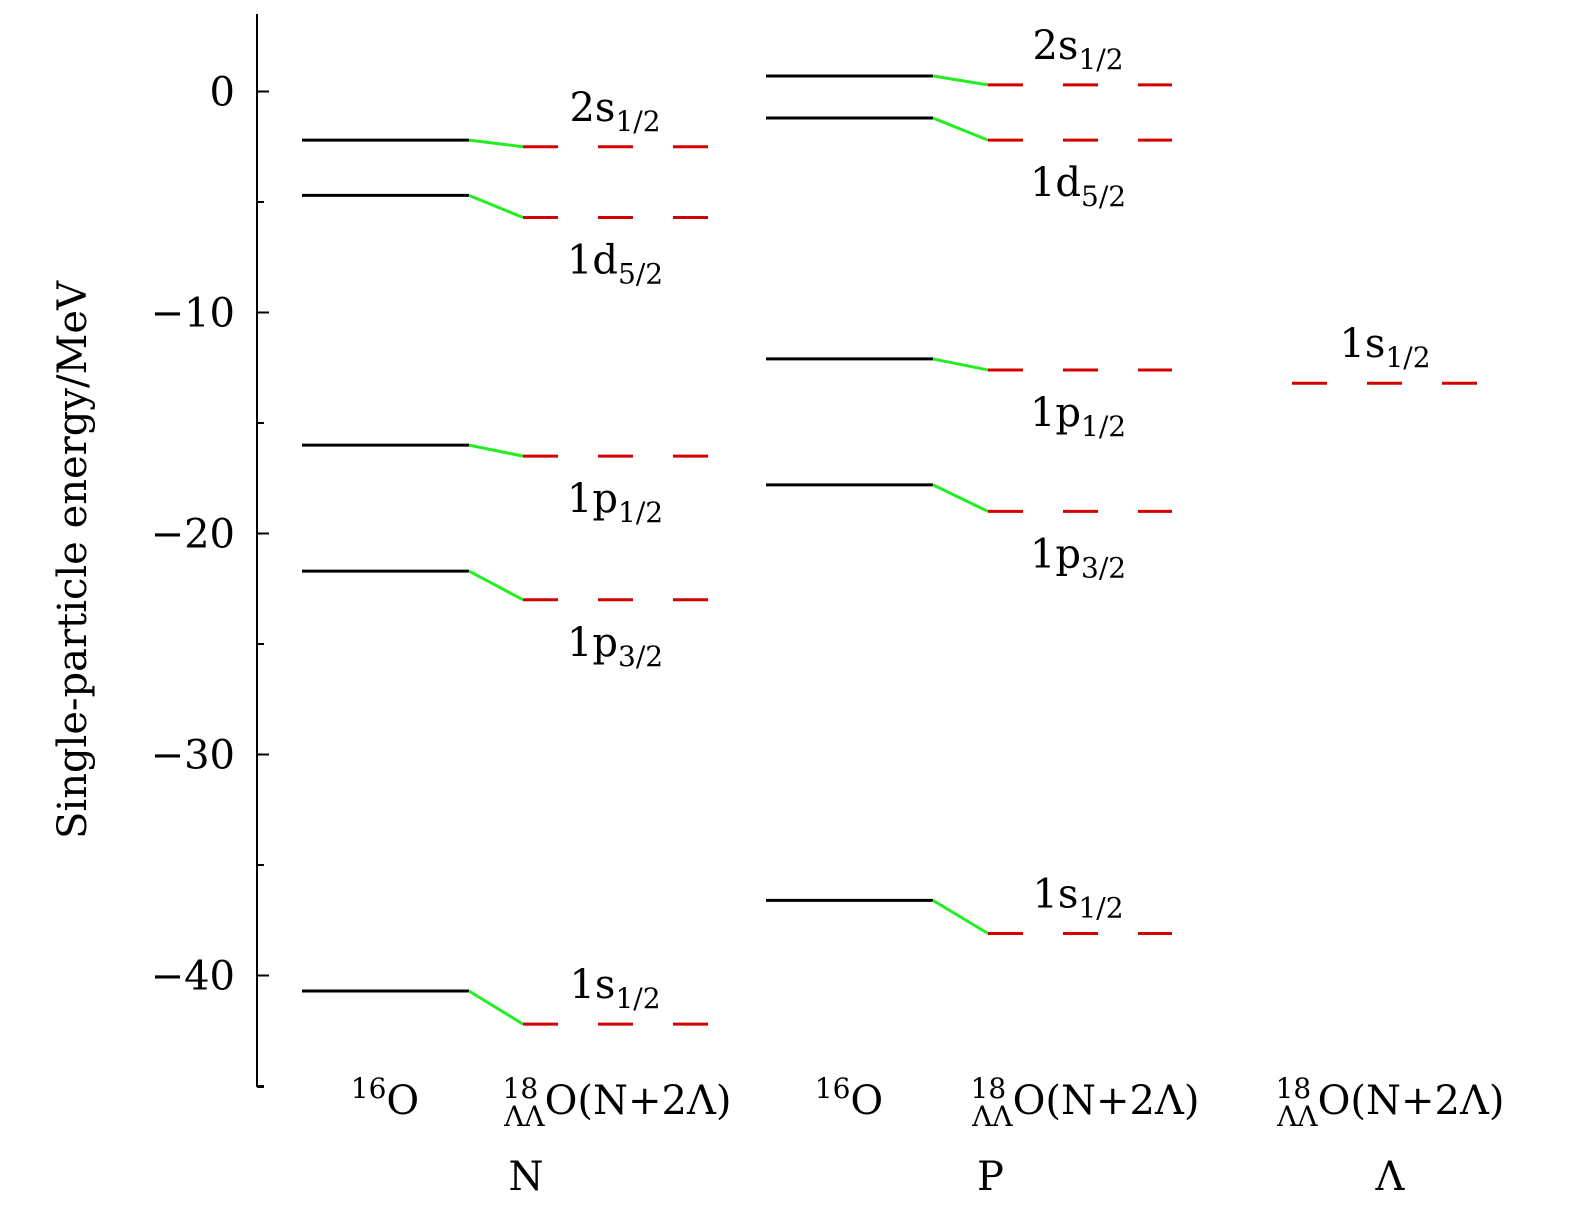 This screenshot has width=1575, height=1220. I want to click on group-label: Λ, so click(1390, 1177).